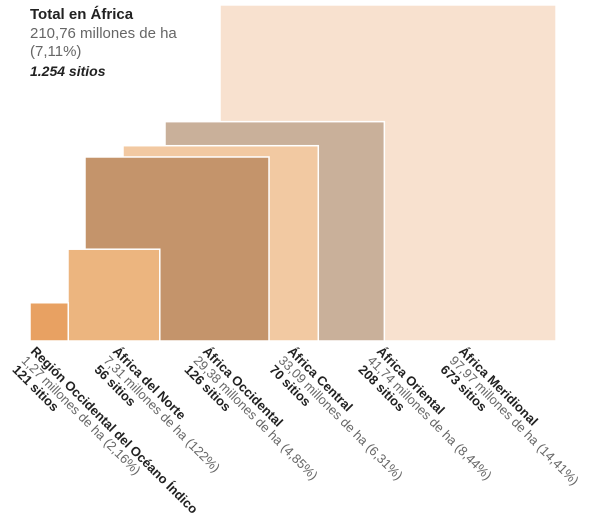 The height and width of the screenshot is (526, 600). What do you see at coordinates (514, 420) in the screenshot?
I see `region-area: 97,97 millones de ha (14,41%)` at bounding box center [514, 420].